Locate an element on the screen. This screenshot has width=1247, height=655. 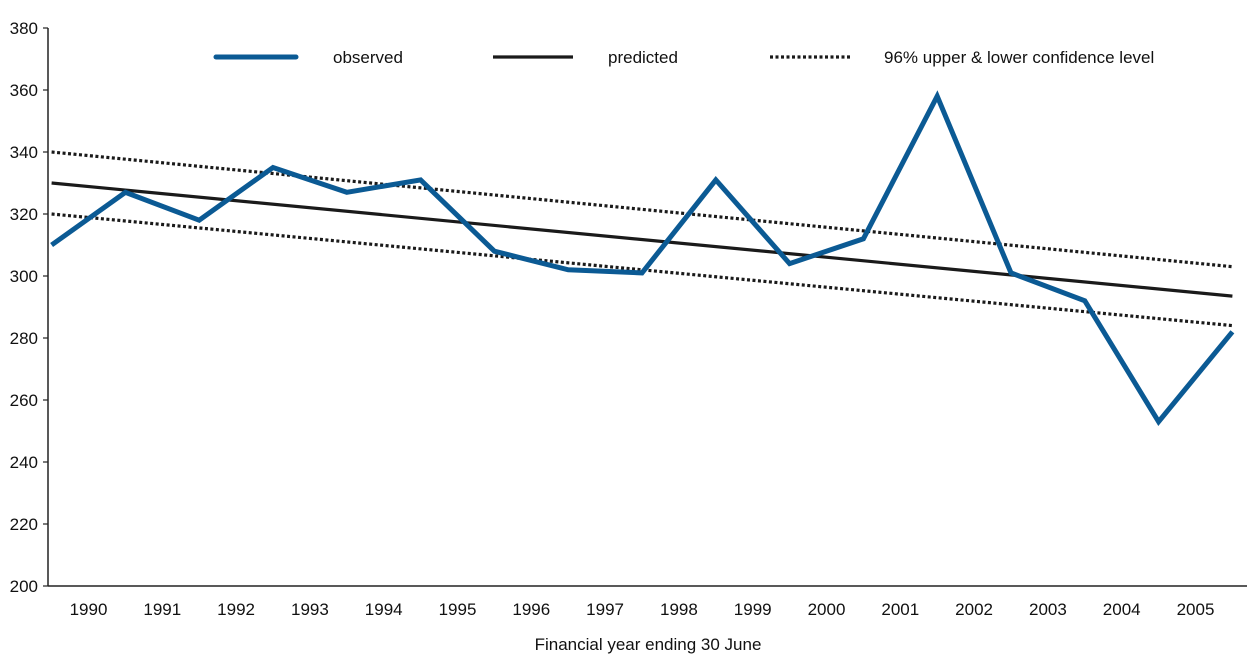
y-tick-label: 360 is located at coordinates (24, 90).